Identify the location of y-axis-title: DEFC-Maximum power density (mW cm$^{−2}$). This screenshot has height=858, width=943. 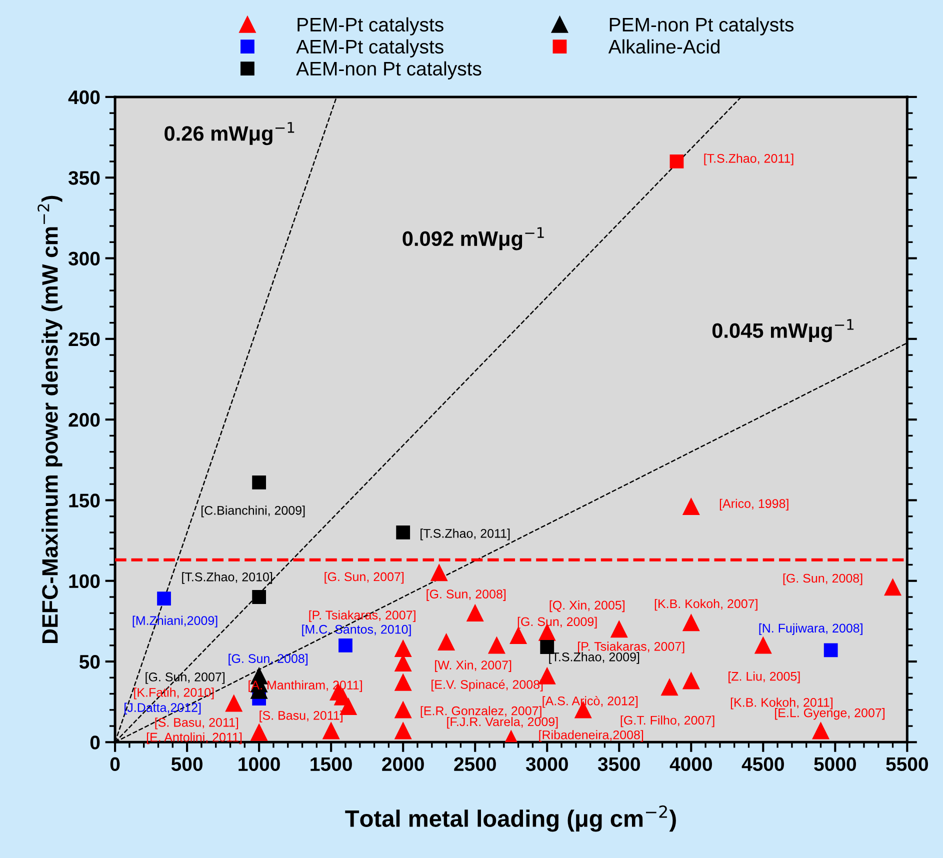
(50, 419).